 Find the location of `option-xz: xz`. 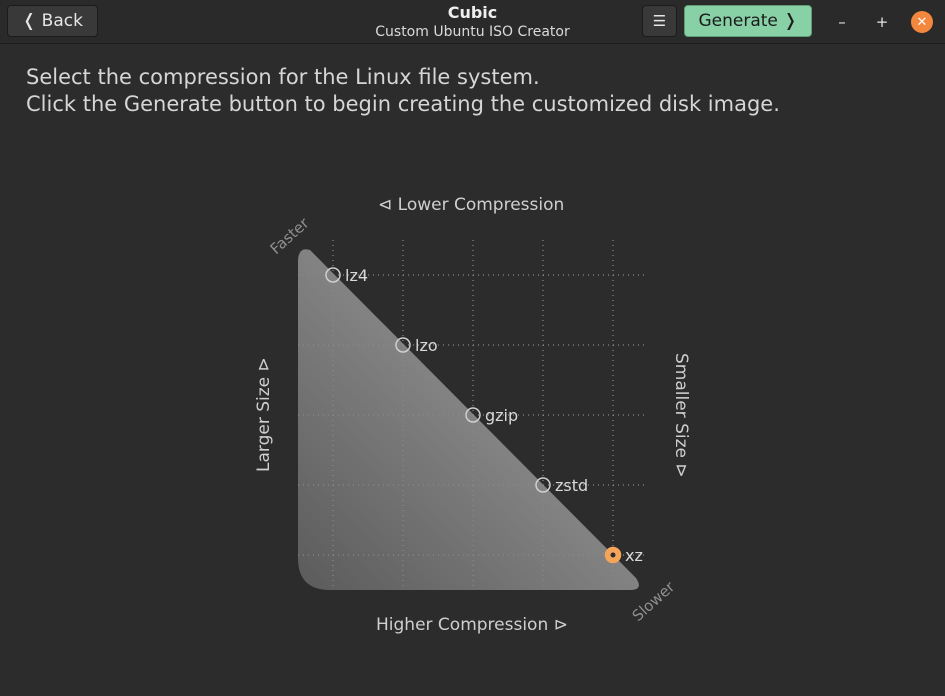

option-xz: xz is located at coordinates (623, 555).